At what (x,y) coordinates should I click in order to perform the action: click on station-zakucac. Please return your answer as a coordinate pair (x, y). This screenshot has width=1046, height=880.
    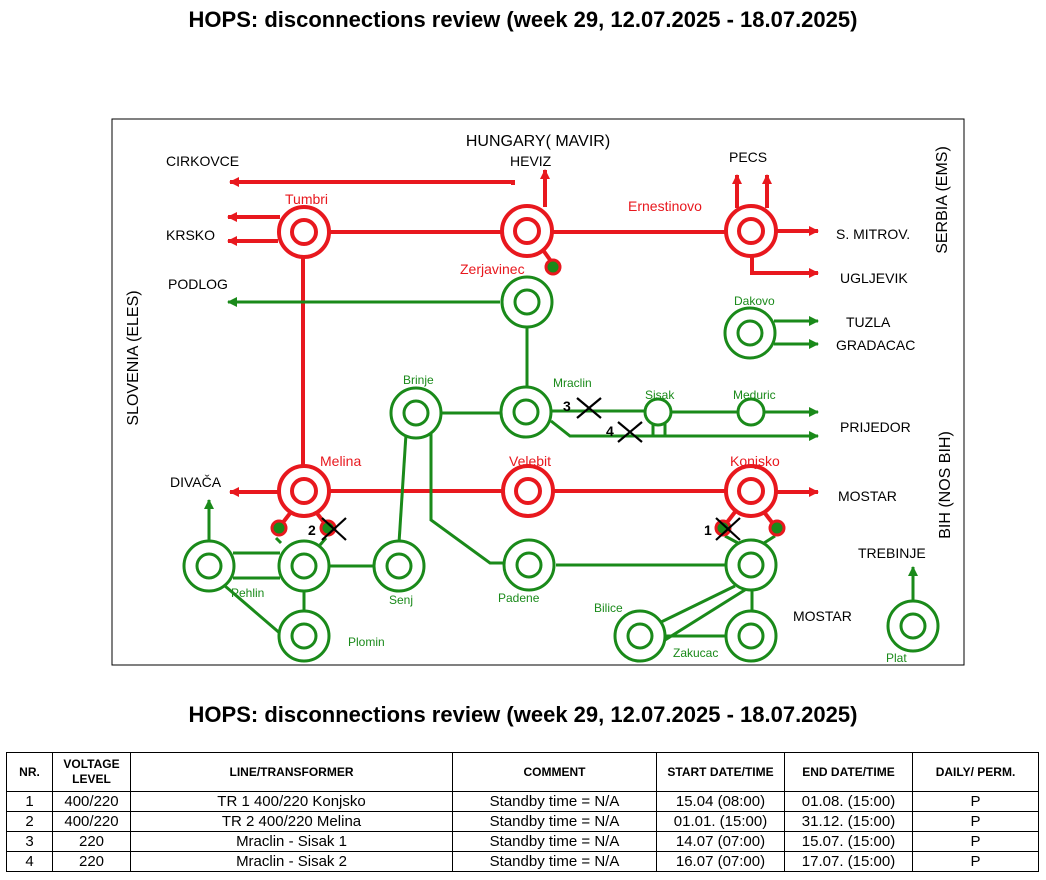
    Looking at the image, I should click on (751, 636).